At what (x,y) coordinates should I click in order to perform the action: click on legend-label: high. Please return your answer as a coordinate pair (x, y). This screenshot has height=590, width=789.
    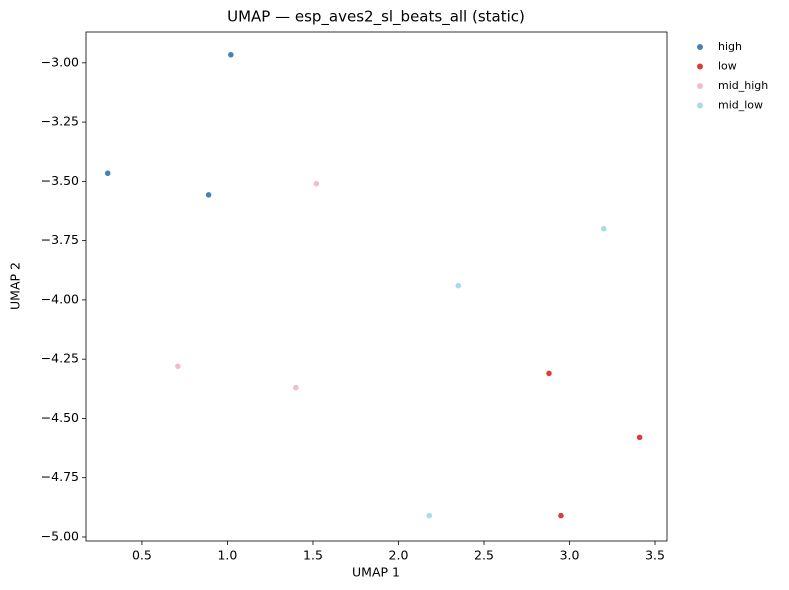
    Looking at the image, I should click on (730, 46).